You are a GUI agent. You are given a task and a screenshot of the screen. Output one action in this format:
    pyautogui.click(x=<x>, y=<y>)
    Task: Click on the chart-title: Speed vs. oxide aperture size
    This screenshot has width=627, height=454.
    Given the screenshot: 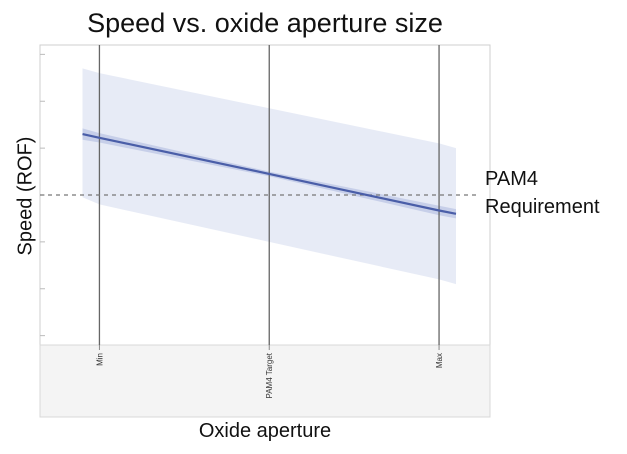 What is the action you would take?
    pyautogui.click(x=265, y=23)
    